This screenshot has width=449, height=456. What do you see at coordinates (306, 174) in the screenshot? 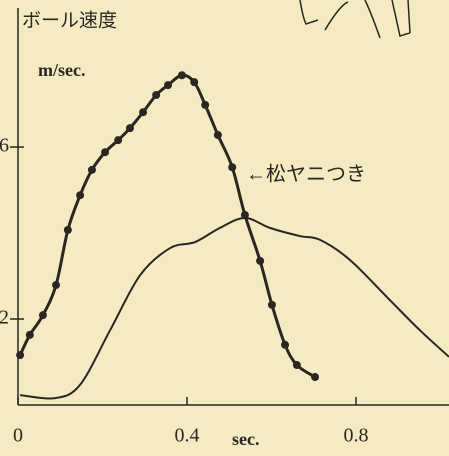
I see `annotation: ←松ヤニつき` at bounding box center [306, 174].